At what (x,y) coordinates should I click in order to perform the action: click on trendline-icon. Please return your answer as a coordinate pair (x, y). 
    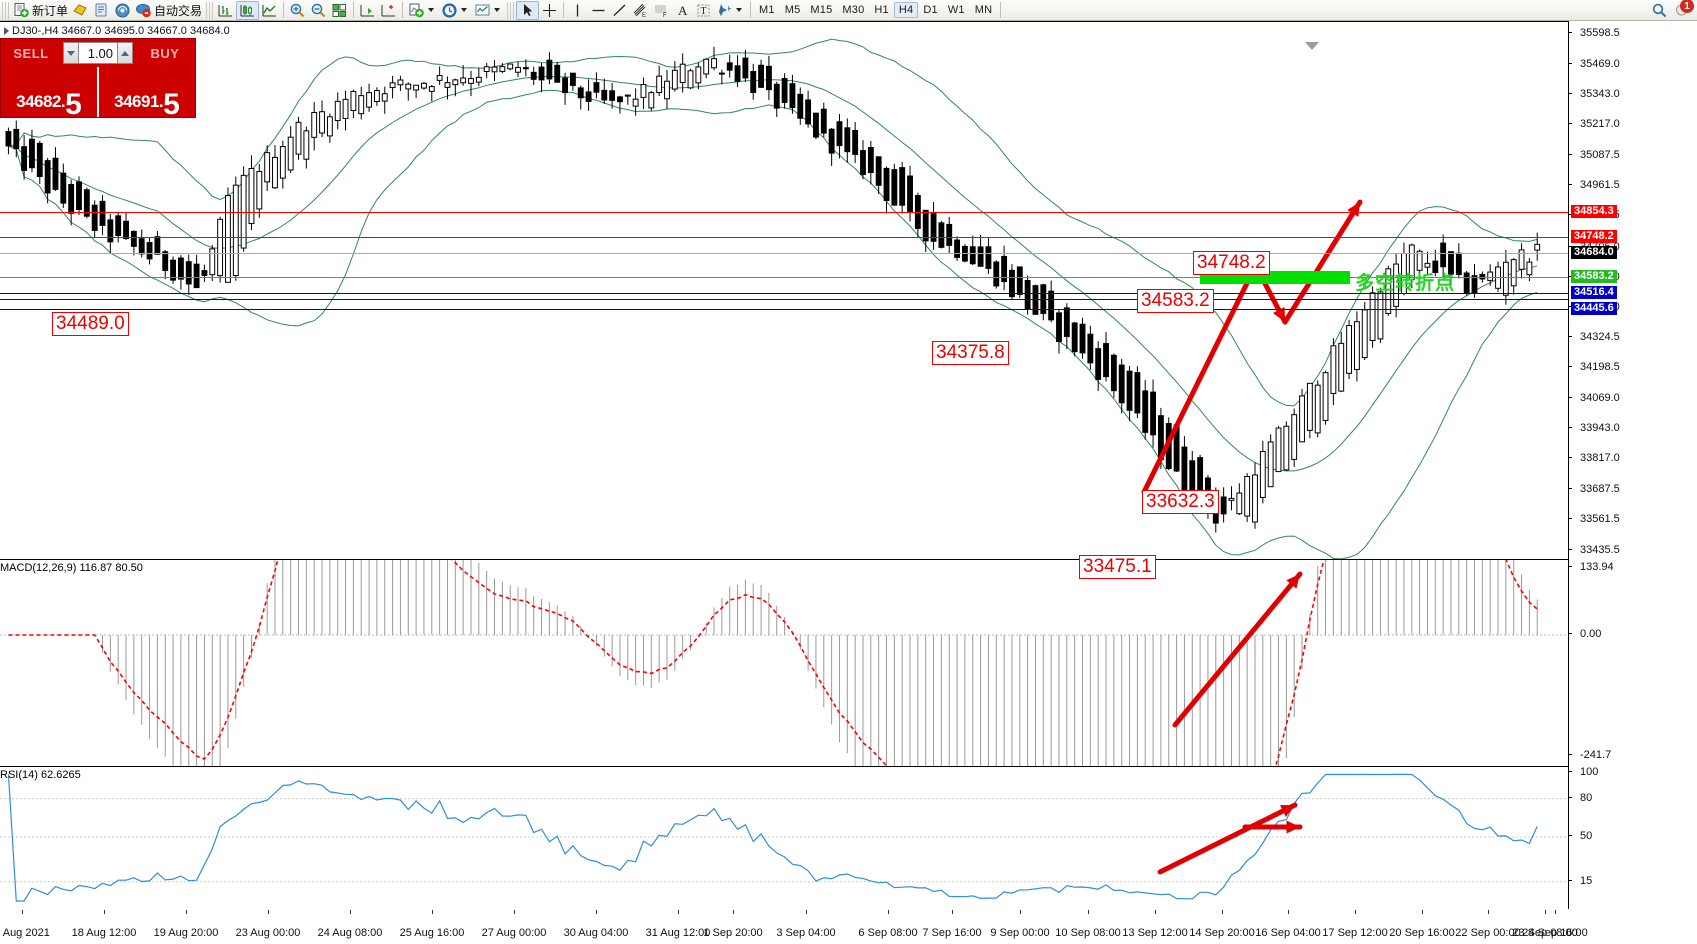
    Looking at the image, I should click on (619, 10).